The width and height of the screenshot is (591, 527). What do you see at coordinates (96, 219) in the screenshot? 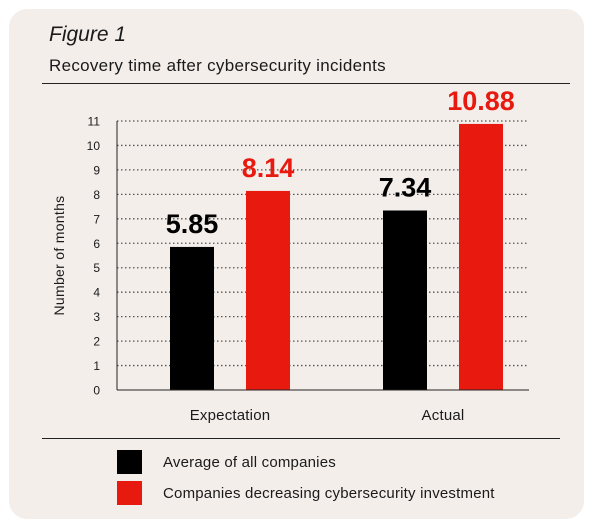
I see `y-tick-label: 7` at bounding box center [96, 219].